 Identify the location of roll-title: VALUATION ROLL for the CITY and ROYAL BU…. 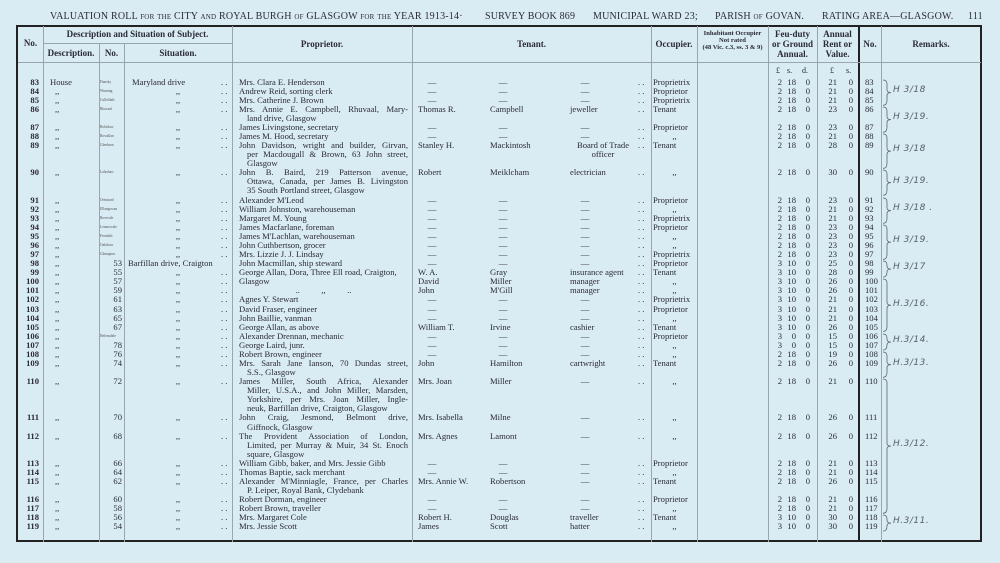
(256, 16).